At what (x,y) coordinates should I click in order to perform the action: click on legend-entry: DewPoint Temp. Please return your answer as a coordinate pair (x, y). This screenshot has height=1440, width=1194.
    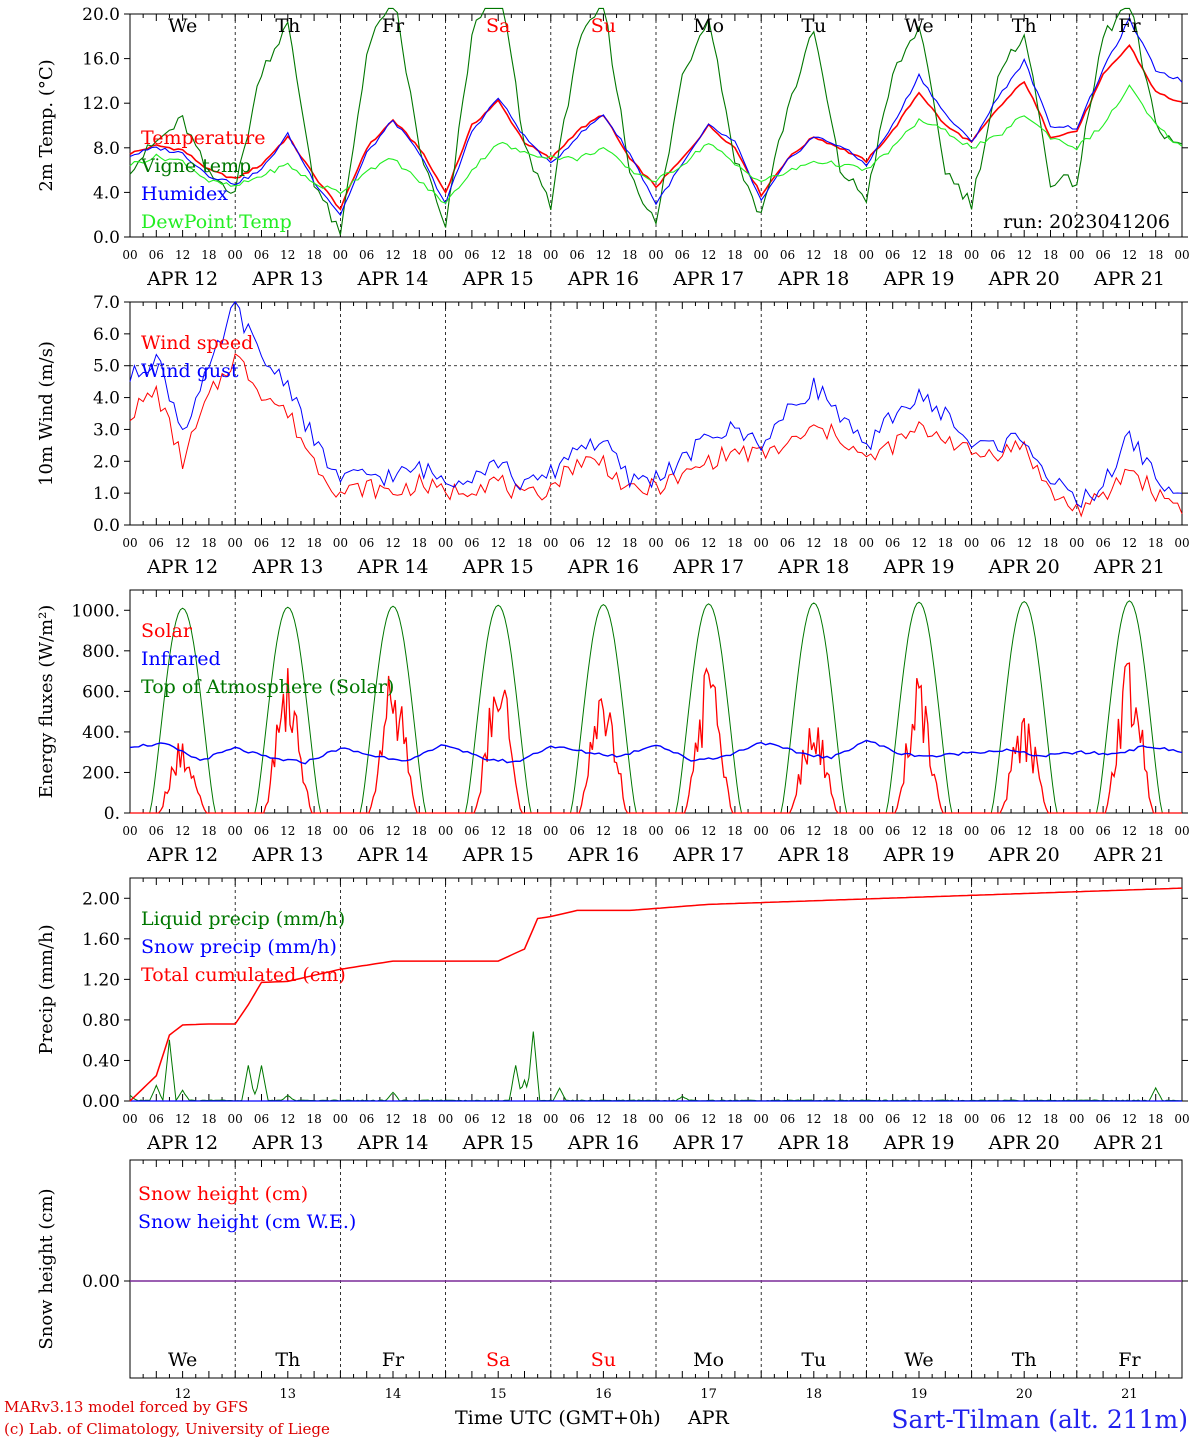
    Looking at the image, I should click on (216, 222).